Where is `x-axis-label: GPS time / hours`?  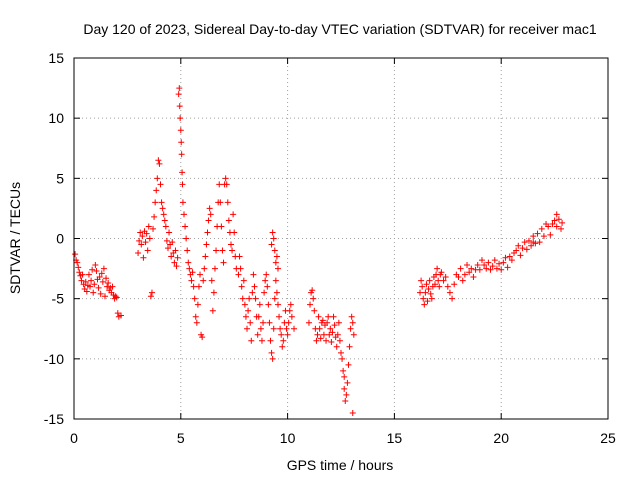 x-axis-label: GPS time / hours is located at coordinates (340, 465).